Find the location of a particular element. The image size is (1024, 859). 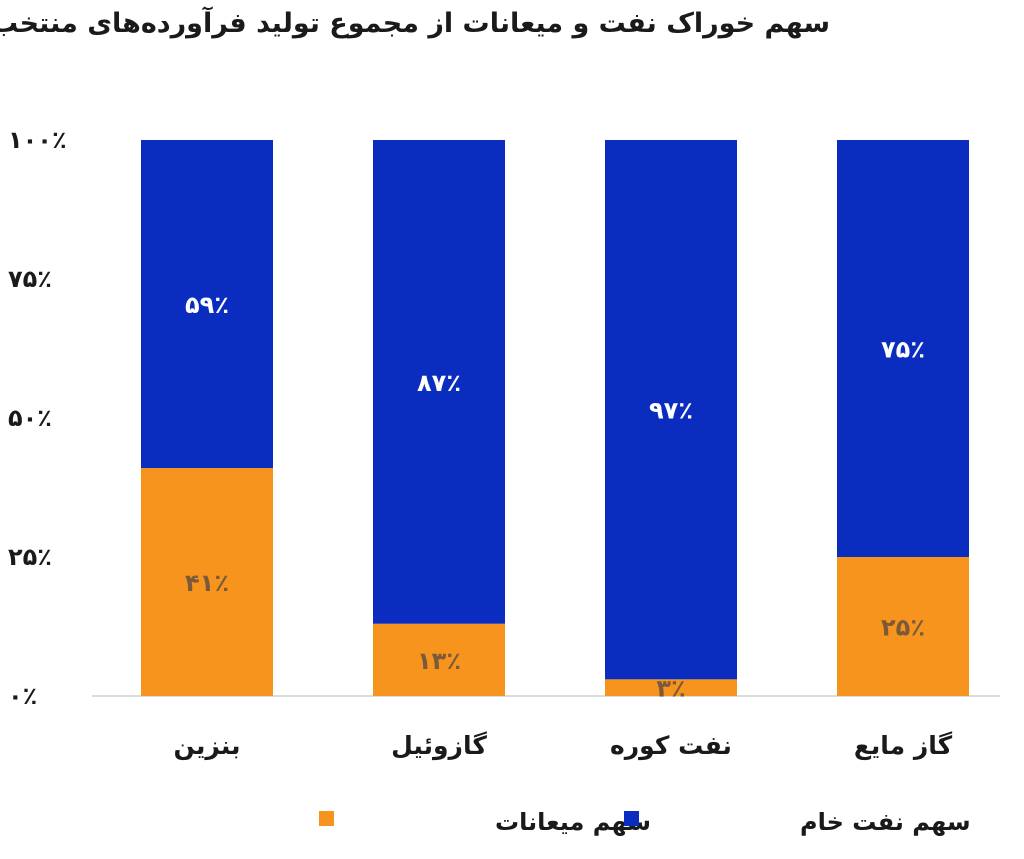

x-tick-label: نفت کوره is located at coordinates (671, 746).